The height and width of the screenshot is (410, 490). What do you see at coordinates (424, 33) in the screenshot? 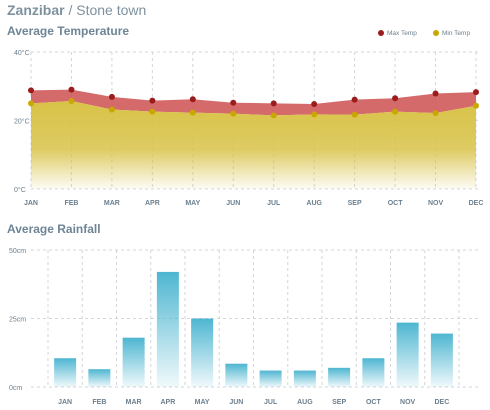
I see `temp-legend: Max Temp Min Temp` at bounding box center [424, 33].